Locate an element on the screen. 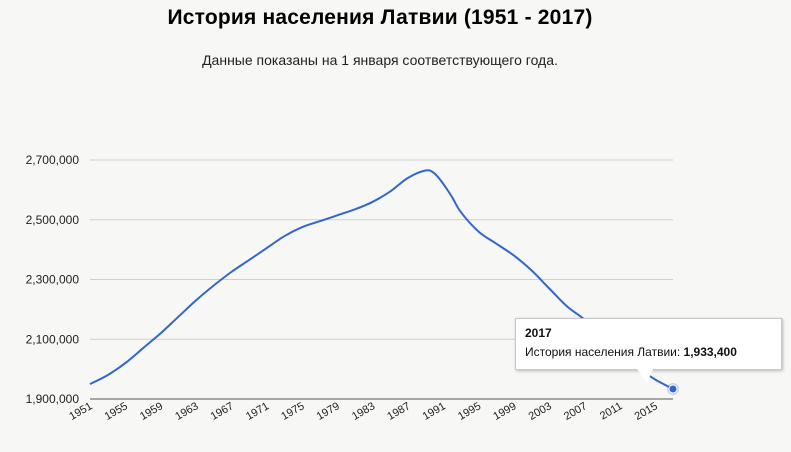  y-tick-label: 2,300,000 is located at coordinates (53, 280).